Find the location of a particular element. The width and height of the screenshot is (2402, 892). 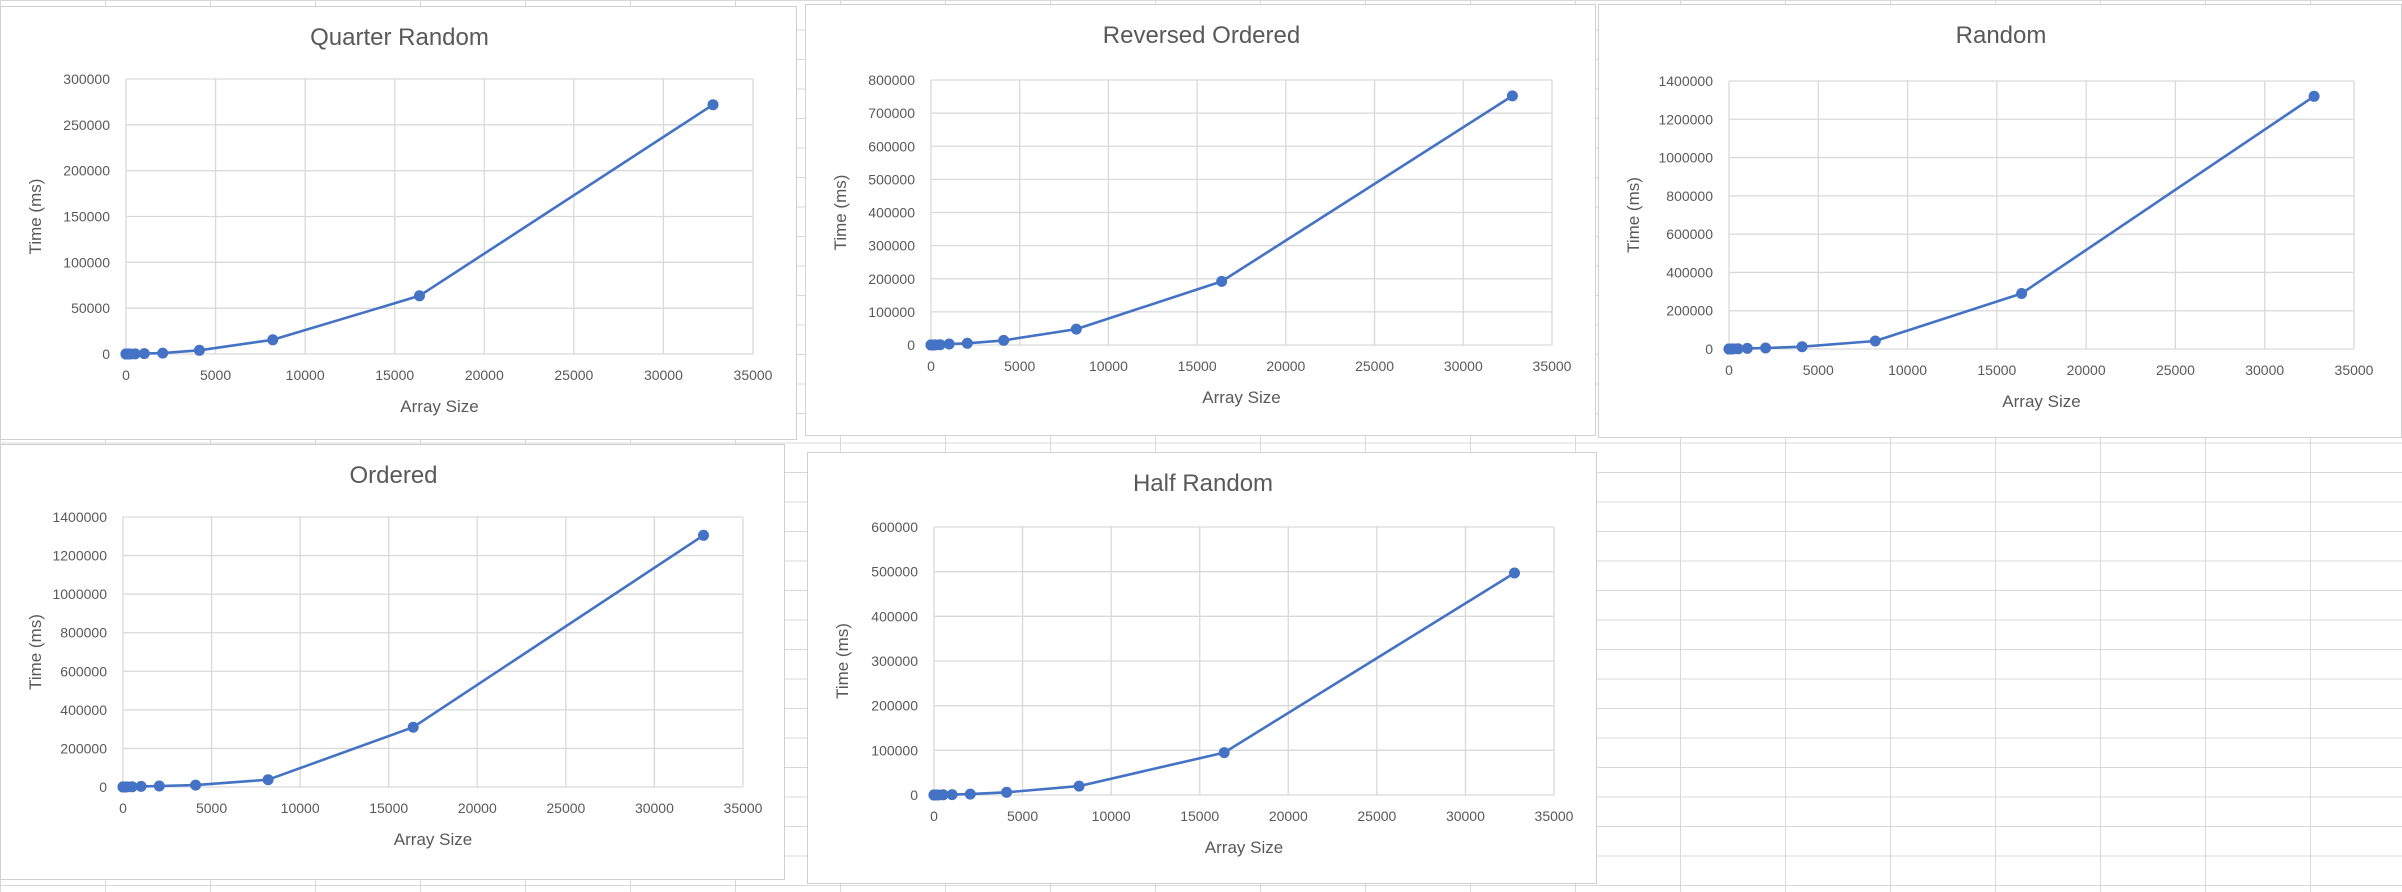

y-tick-label: 250000 is located at coordinates (86, 125).